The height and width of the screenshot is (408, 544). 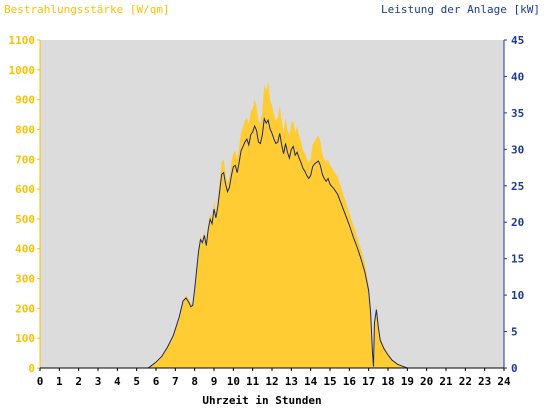 What do you see at coordinates (25, 338) in the screenshot?
I see `left-tick-label: 100` at bounding box center [25, 338].